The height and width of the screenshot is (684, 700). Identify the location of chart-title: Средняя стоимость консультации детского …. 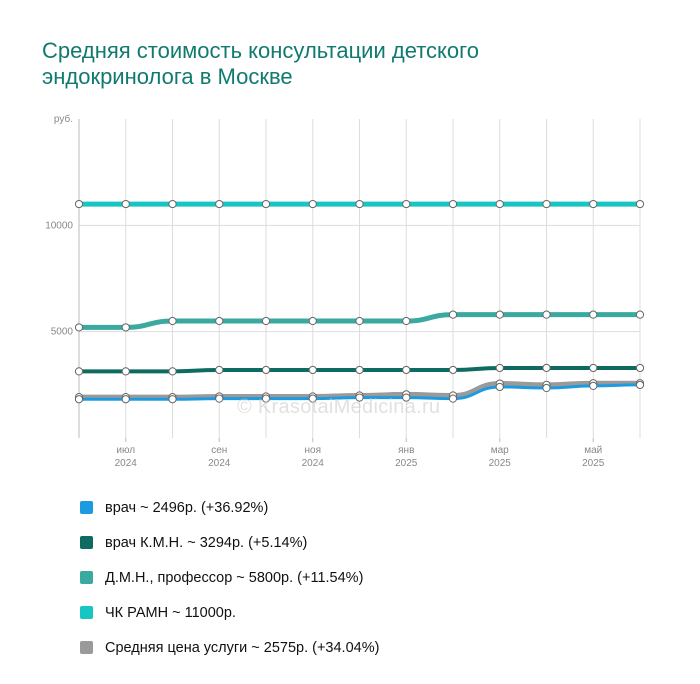
(342, 64).